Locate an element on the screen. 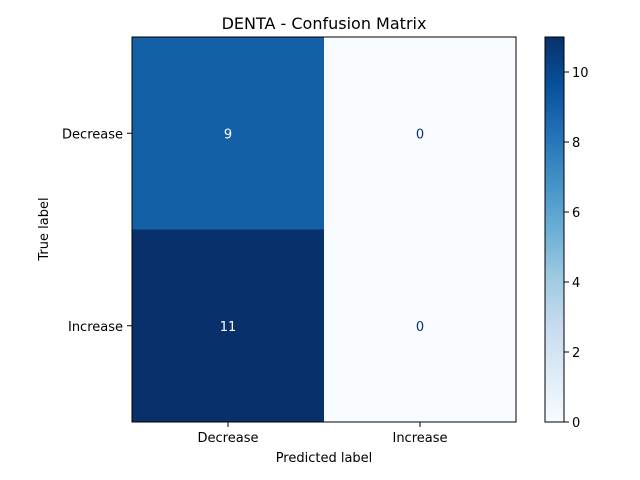 The height and width of the screenshot is (480, 640). cell-increase-increase-value: 0 is located at coordinates (420, 327).